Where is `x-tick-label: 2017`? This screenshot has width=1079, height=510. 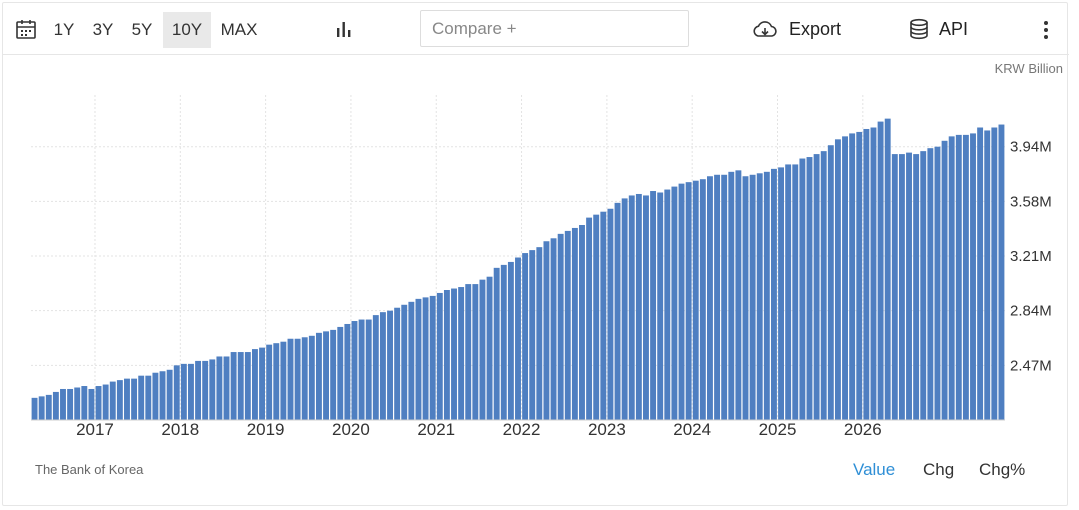 x-tick-label: 2017 is located at coordinates (95, 429).